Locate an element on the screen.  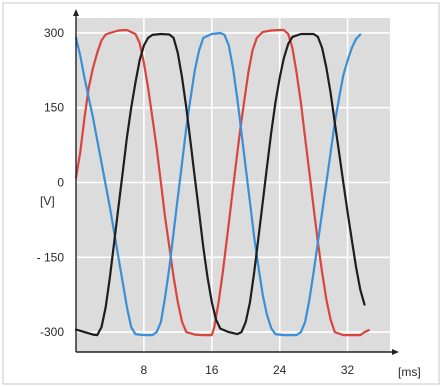
x-tick-label-3: 32 is located at coordinates (348, 370).